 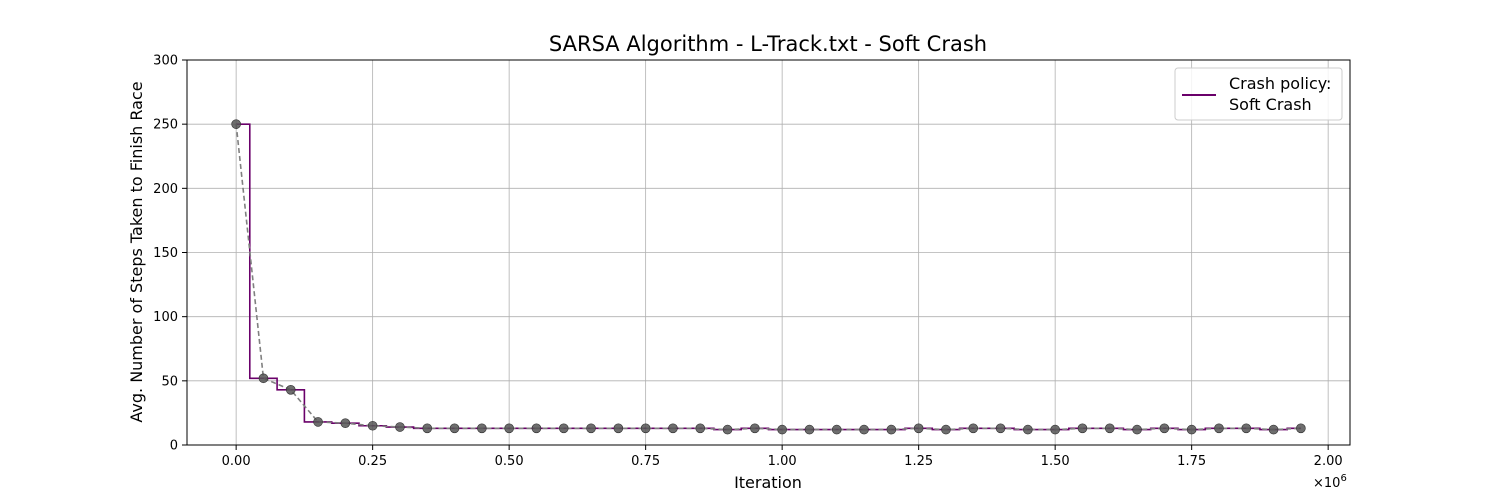 I want to click on x-axis-label: Iteration, so click(x=768, y=482).